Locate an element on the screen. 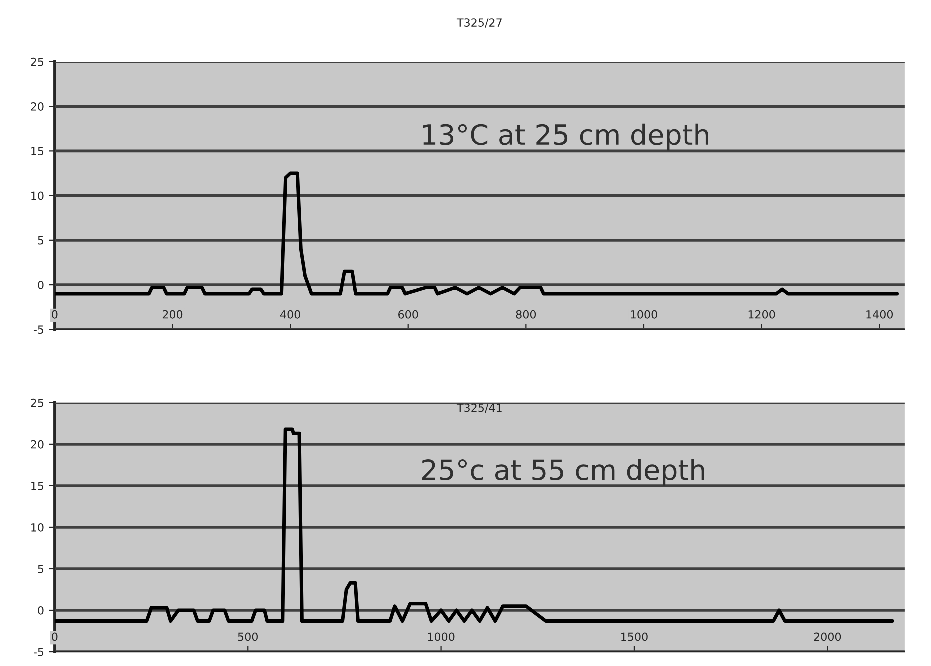  annotation: 25°c at 55 cm depth is located at coordinates (563, 472).